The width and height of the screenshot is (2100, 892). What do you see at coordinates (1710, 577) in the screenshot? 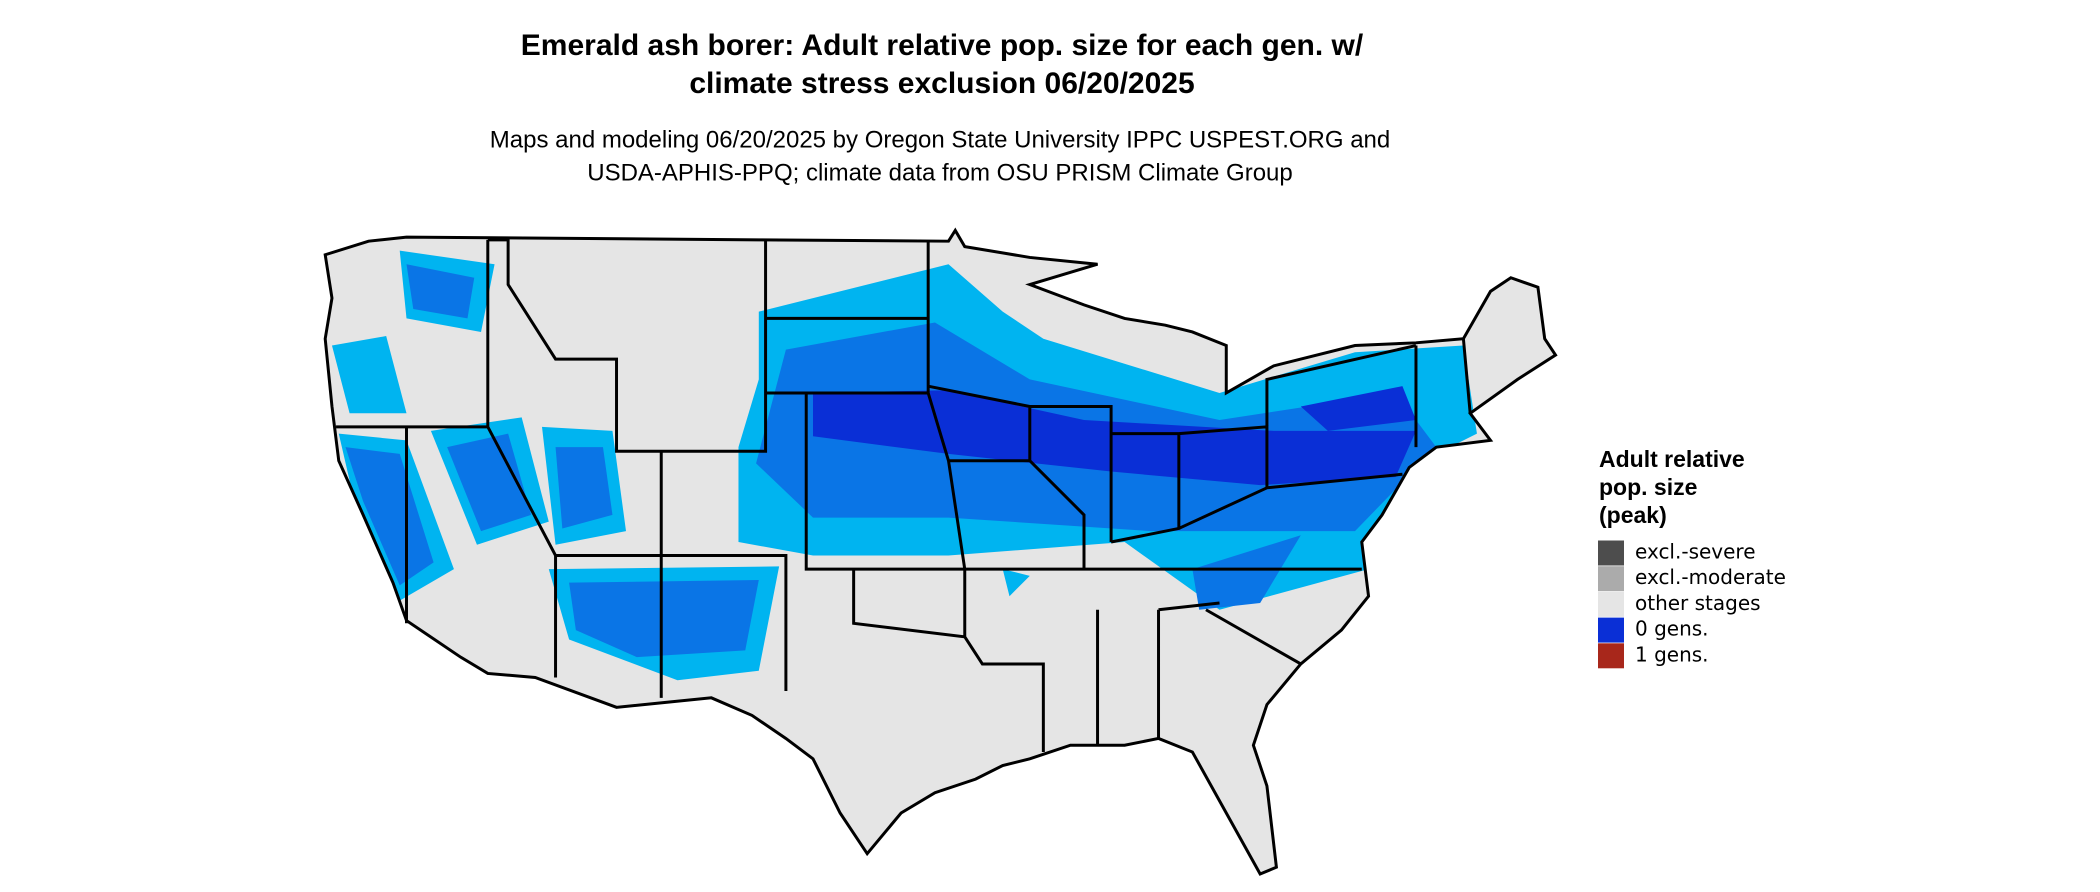
I see `legend-label: excl.-moderate` at bounding box center [1710, 577].